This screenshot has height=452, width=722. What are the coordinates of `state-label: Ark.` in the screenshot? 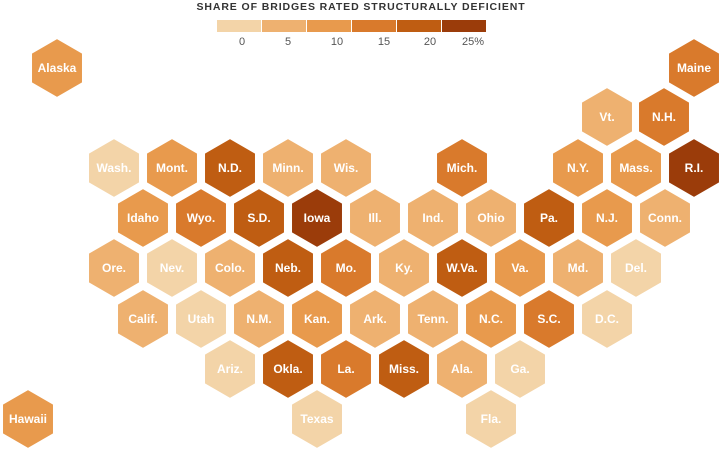 It's located at (374, 319).